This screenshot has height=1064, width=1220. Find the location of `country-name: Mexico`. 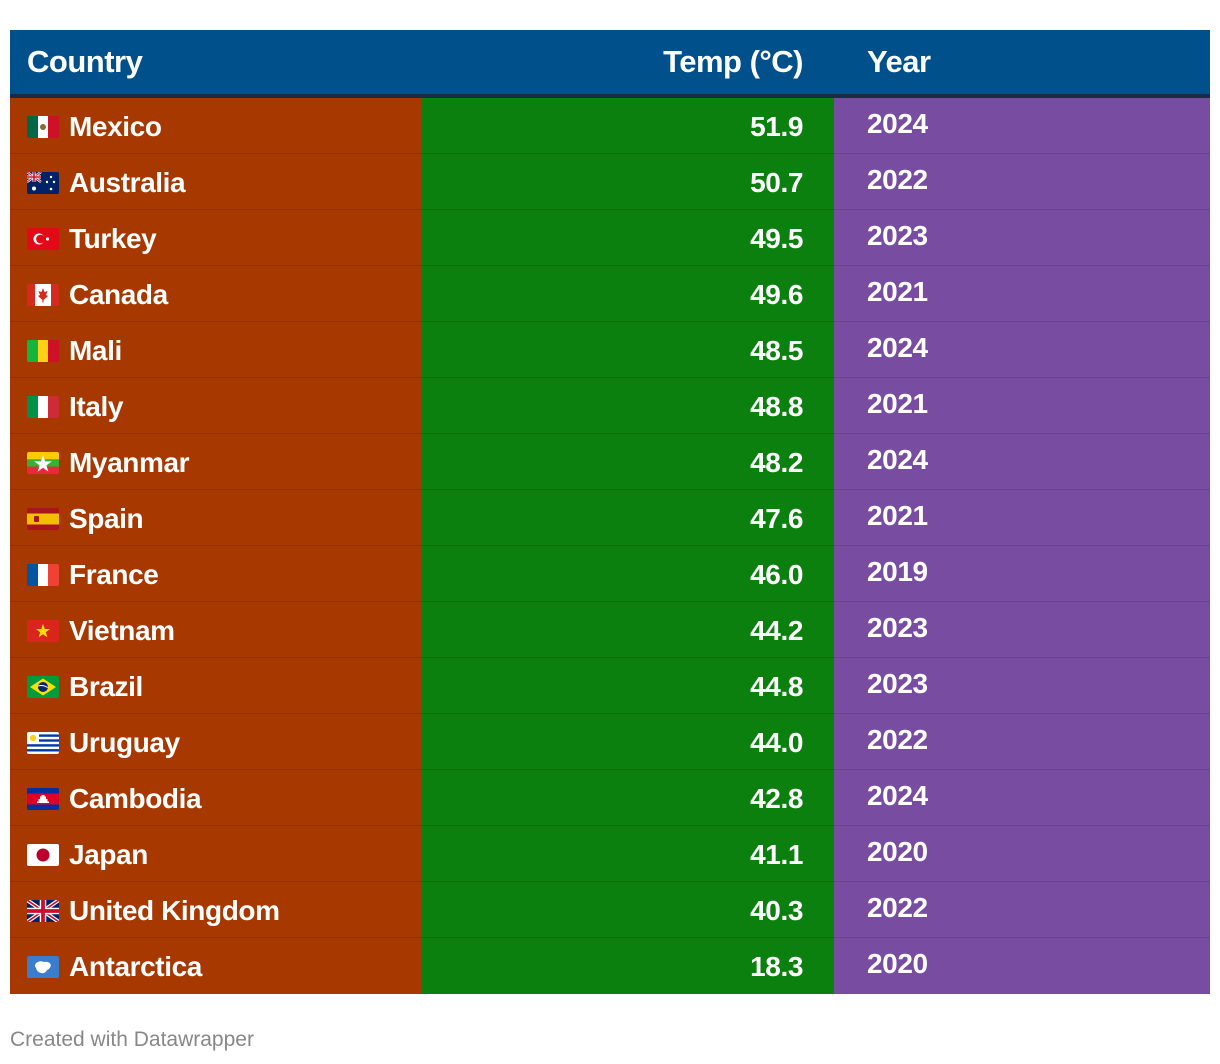

country-name: Mexico is located at coordinates (115, 126).